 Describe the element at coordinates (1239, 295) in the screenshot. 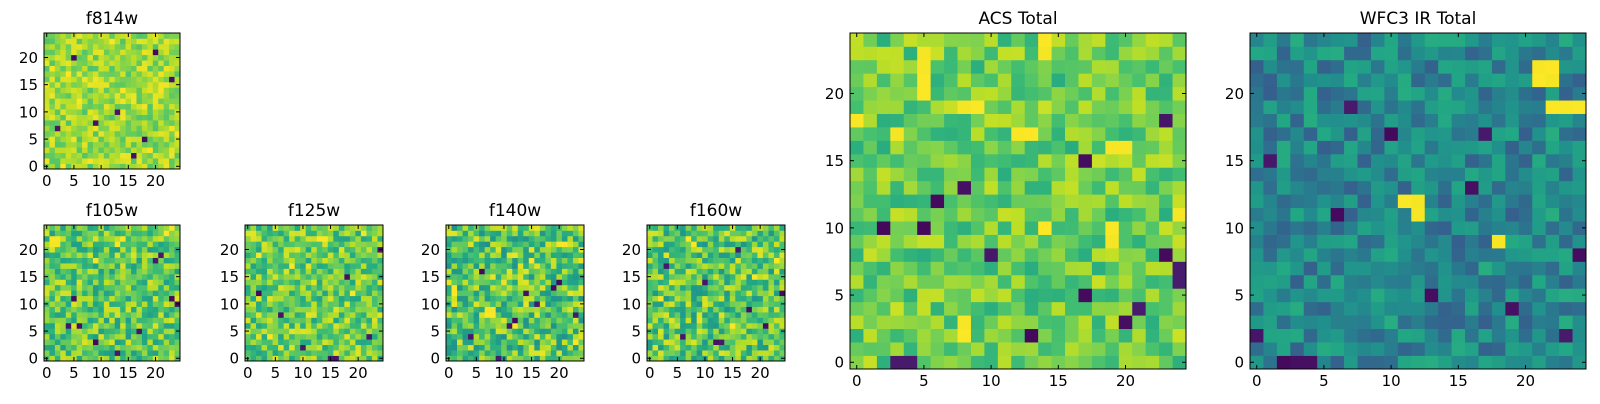

I see `y-tick-label: 5` at that location.